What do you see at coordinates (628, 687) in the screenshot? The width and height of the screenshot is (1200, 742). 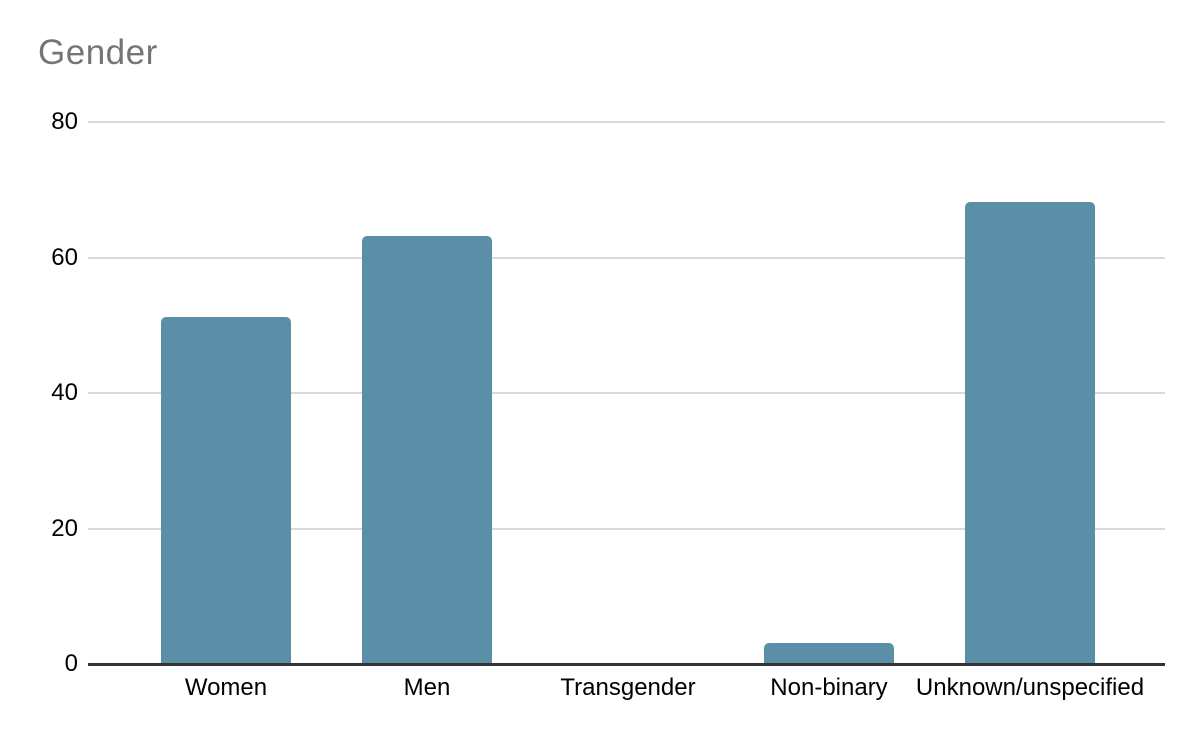 I see `x-category-label-transgender: Transgender` at bounding box center [628, 687].